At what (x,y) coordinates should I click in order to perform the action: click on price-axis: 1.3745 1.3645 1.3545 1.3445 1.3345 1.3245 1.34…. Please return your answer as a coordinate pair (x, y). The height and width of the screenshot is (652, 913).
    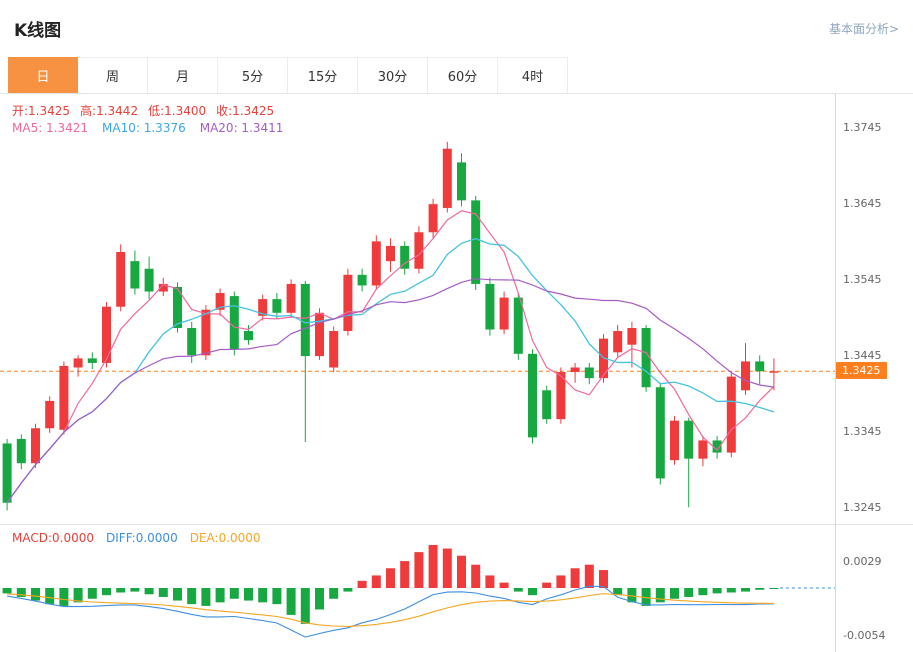
    Looking at the image, I should click on (874, 373).